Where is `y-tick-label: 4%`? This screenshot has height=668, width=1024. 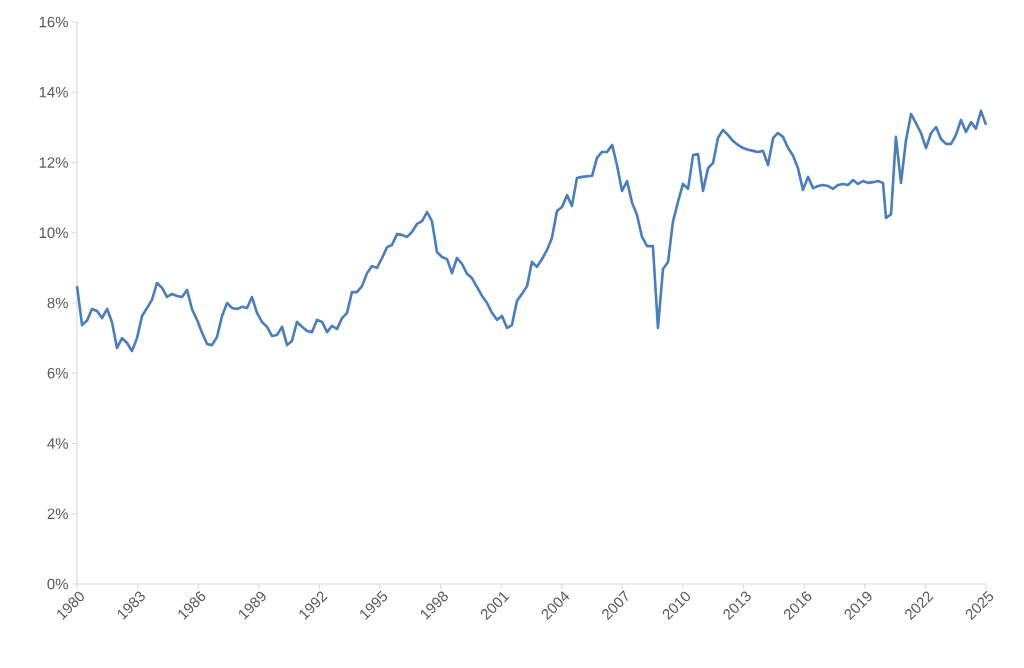 y-tick-label: 4% is located at coordinates (57, 443).